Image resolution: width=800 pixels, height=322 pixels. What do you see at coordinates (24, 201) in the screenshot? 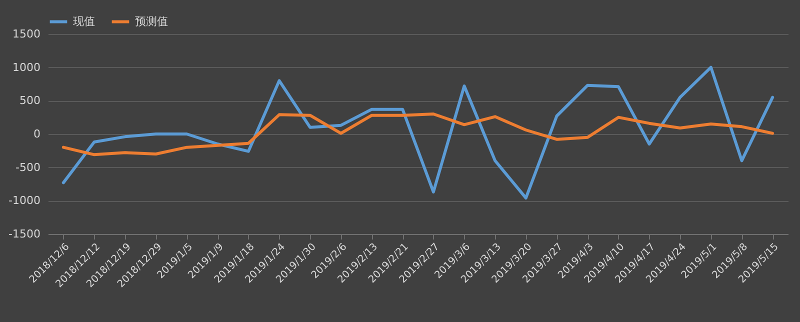
I see `y-tick-label: -1000` at bounding box center [24, 201].